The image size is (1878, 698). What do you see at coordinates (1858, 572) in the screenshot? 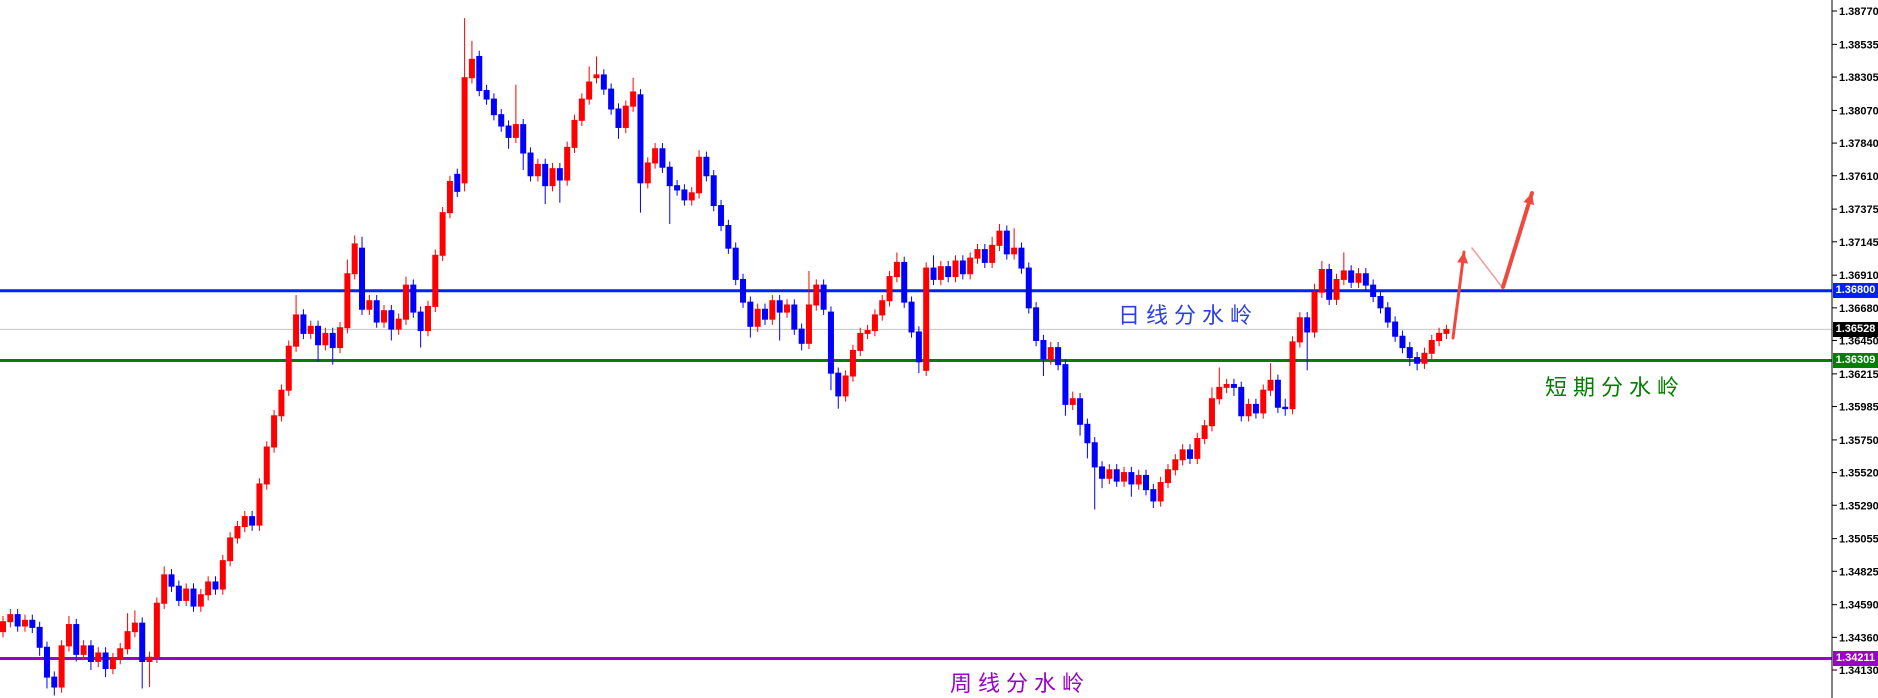
I see `axis-tick-label: 1.34825` at bounding box center [1858, 572].